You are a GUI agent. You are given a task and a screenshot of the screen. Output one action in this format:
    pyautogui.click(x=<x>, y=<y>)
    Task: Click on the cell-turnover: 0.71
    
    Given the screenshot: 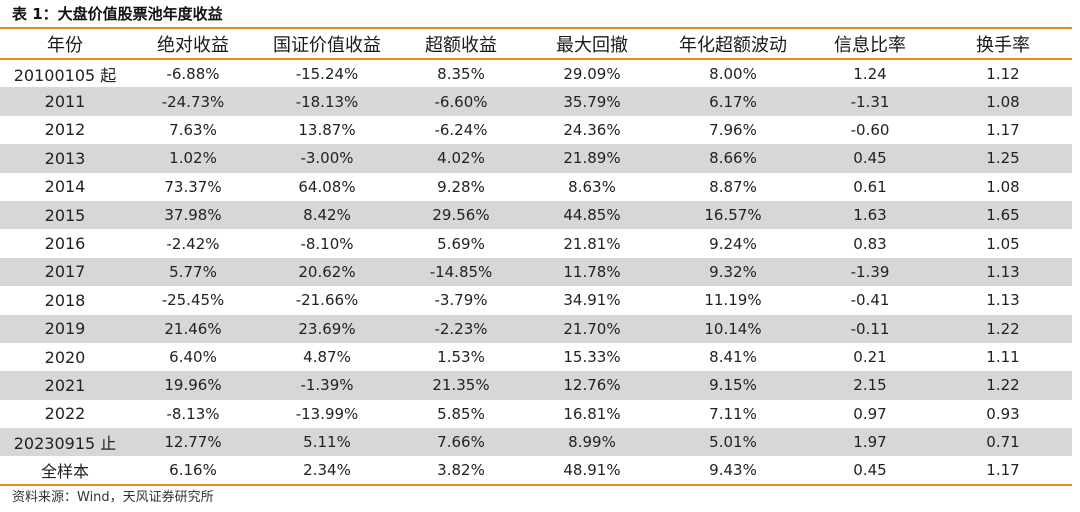 What is the action you would take?
    pyautogui.click(x=1003, y=442)
    